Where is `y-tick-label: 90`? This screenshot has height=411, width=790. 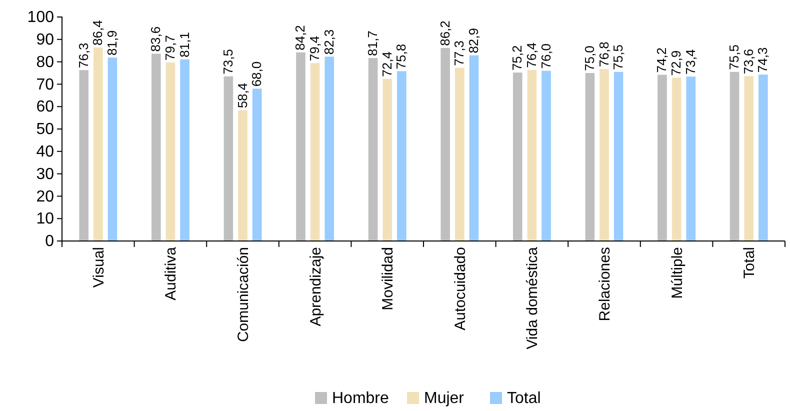 y-tick-label: 90 is located at coordinates (45, 40).